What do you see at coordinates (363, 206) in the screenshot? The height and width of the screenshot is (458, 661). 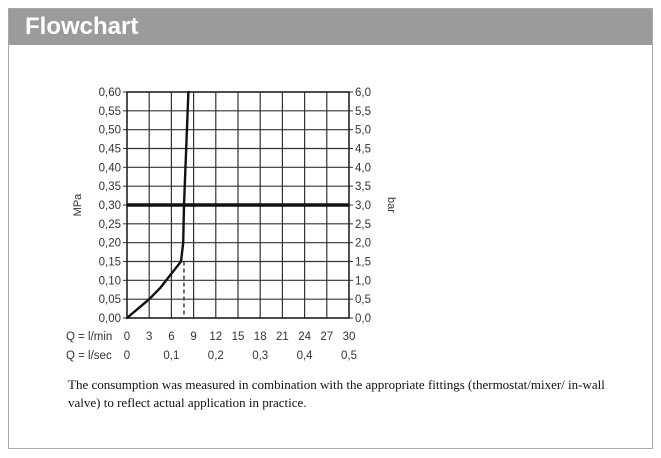 I see `y-right-tick-label: 3,0` at bounding box center [363, 206].